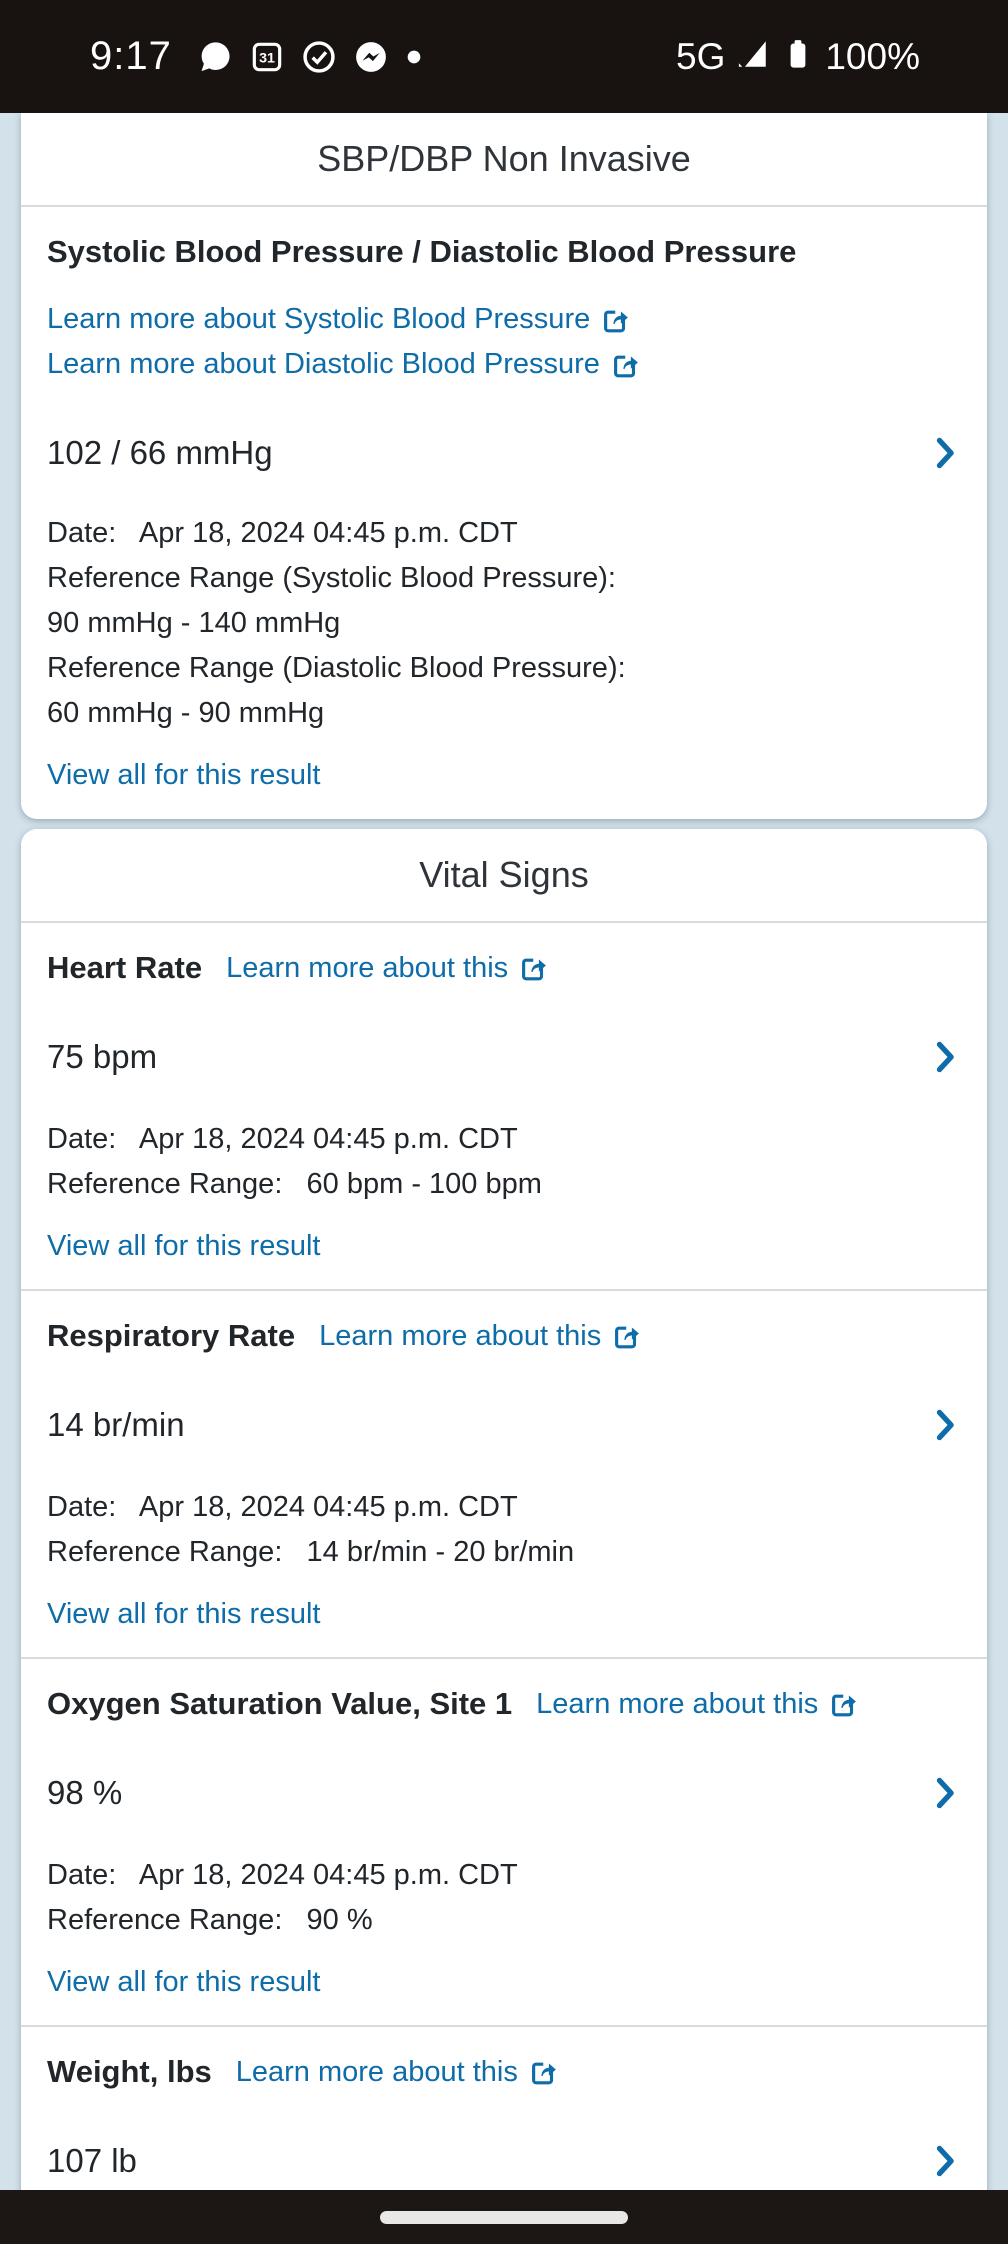 Image resolution: width=1008 pixels, height=2244 pixels. I want to click on battery-icon, so click(798, 56).